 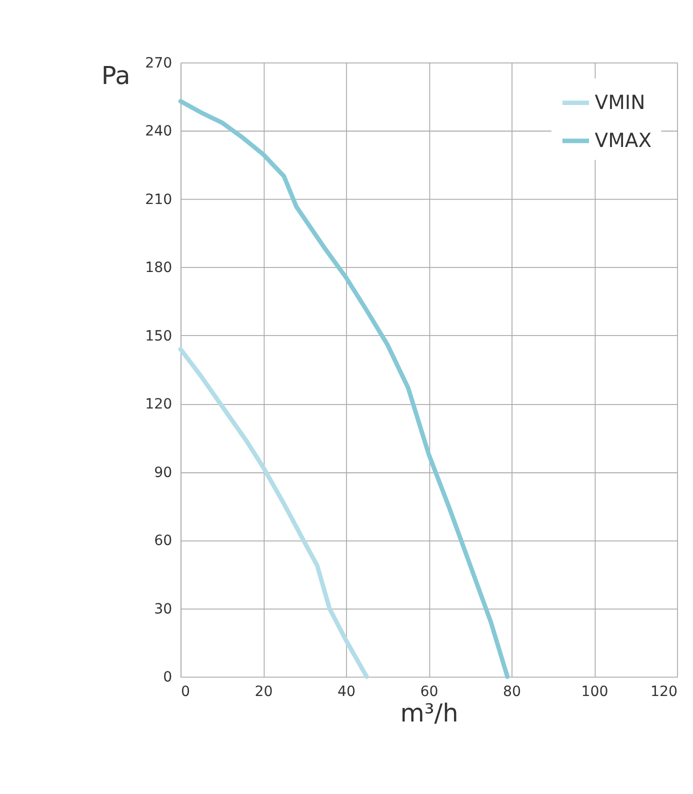 What do you see at coordinates (620, 102) in the screenshot?
I see `legend-label: VMIN` at bounding box center [620, 102].